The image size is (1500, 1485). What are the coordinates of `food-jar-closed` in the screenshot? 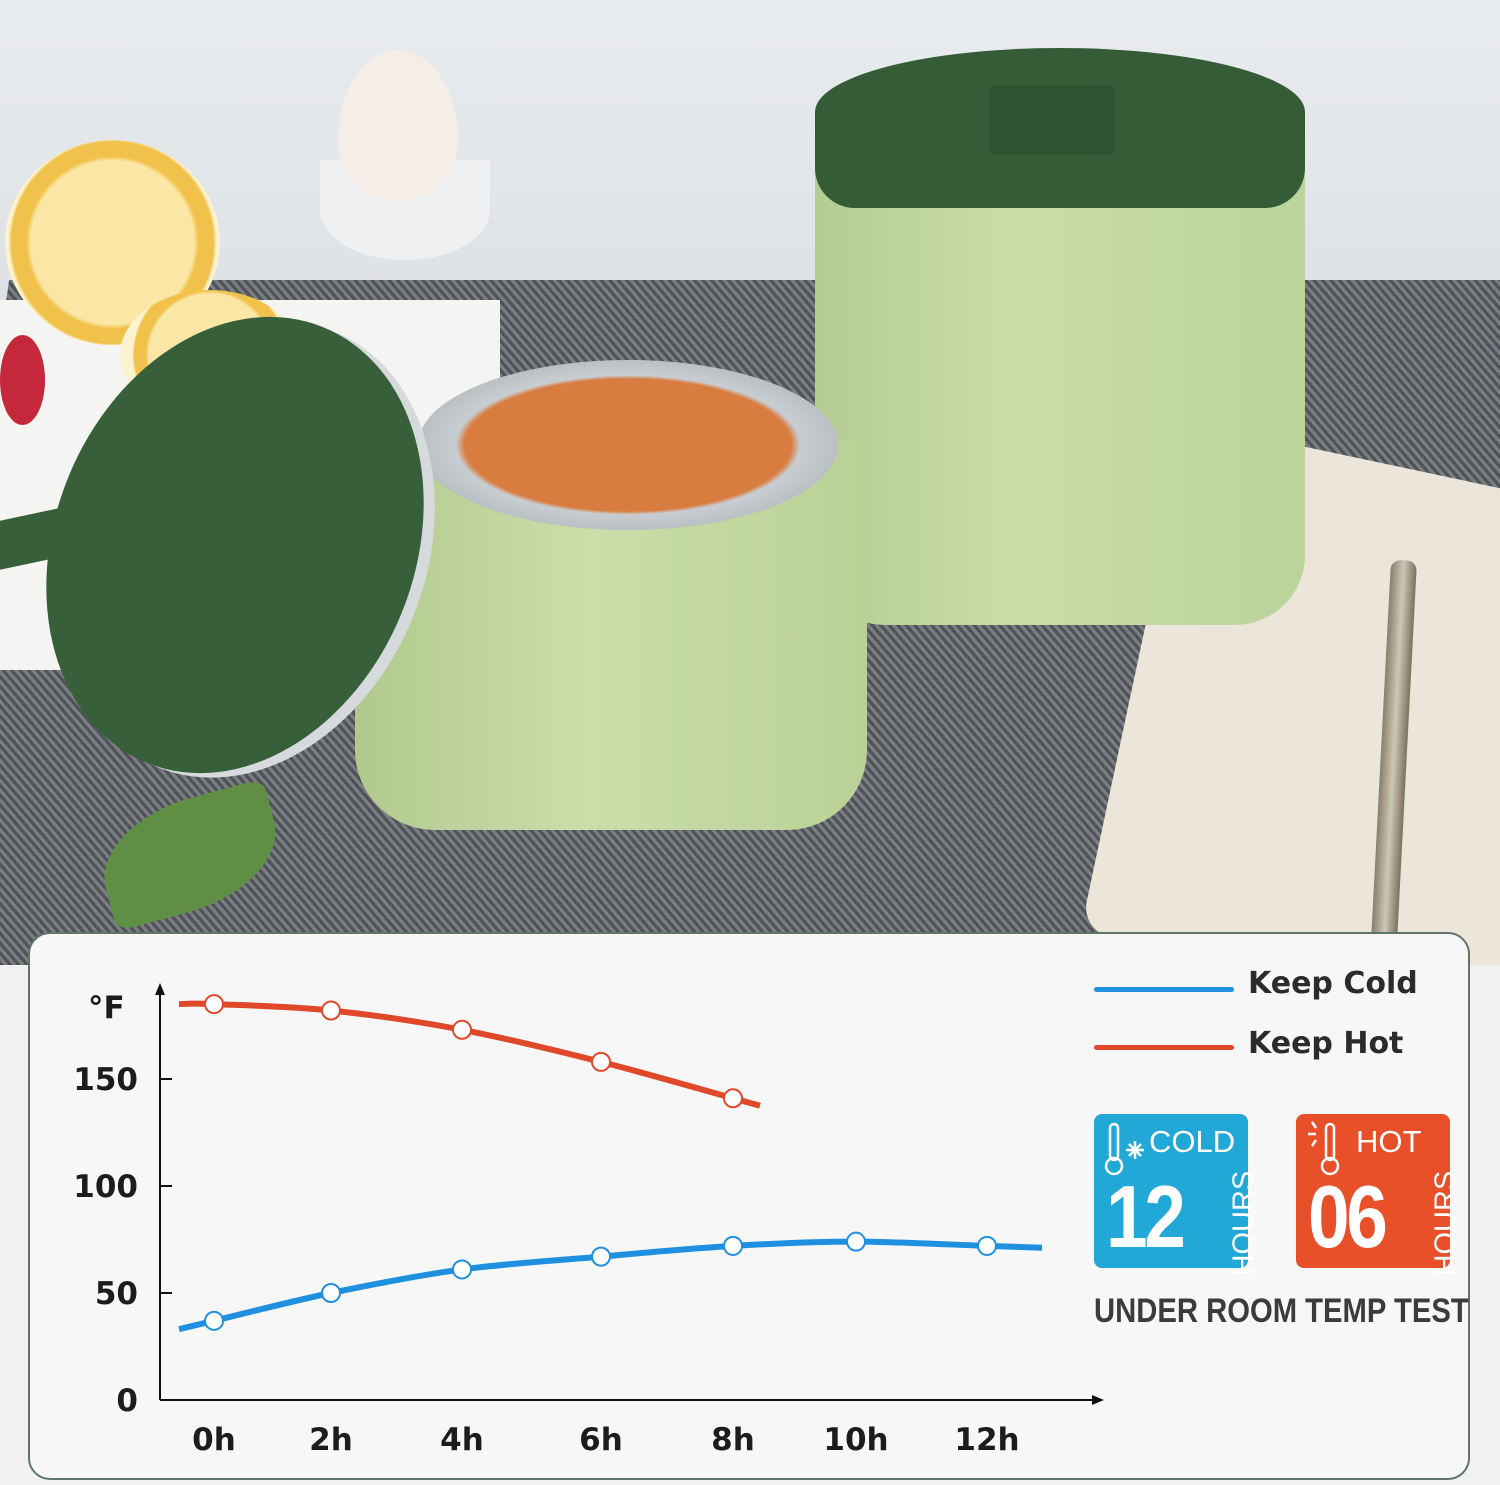 It's located at (1060, 392).